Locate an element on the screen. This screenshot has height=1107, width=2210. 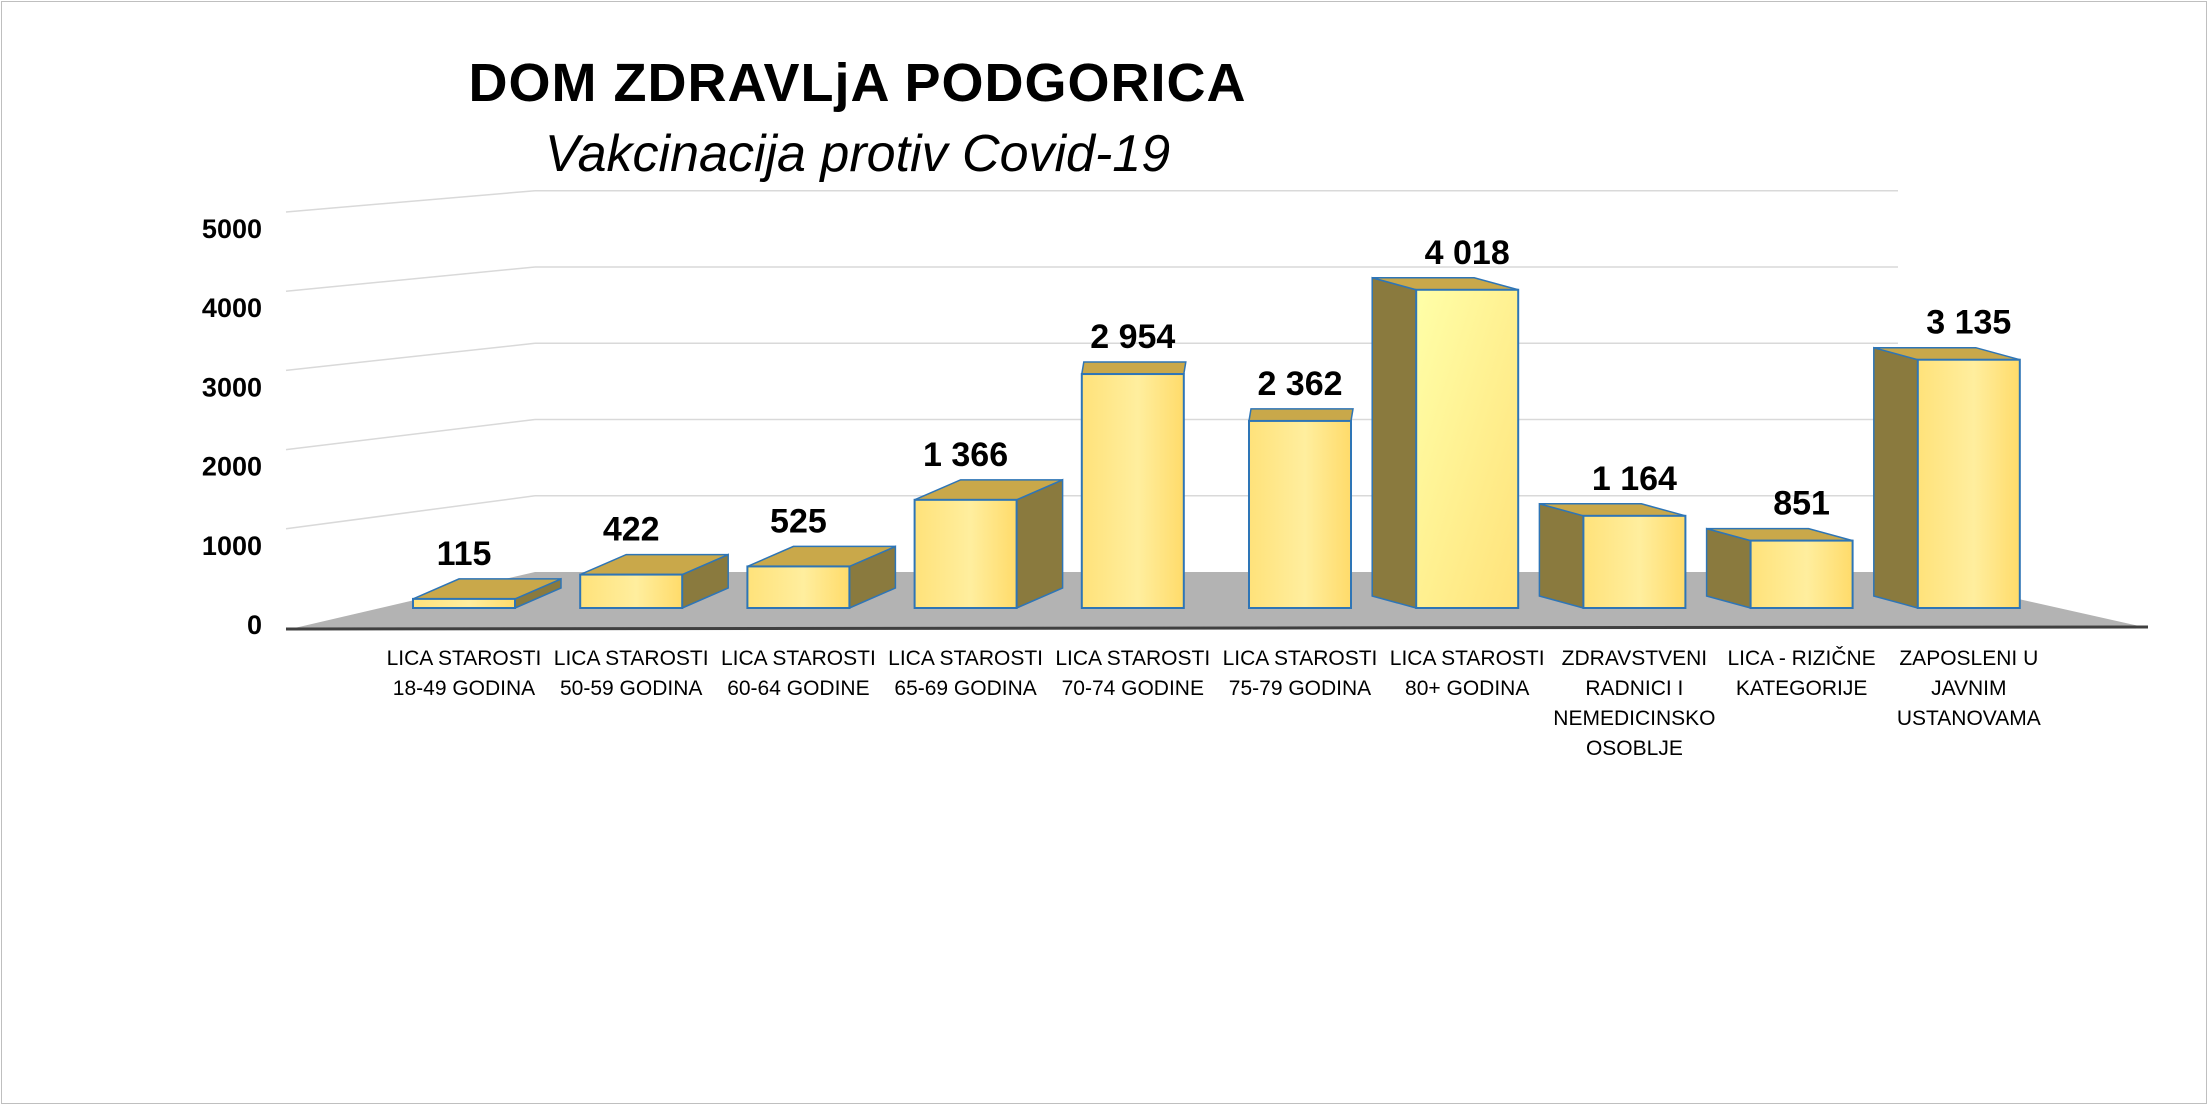
x-tick-label: LICA STAROSTI 18-49 GODINA is located at coordinates (464, 673).